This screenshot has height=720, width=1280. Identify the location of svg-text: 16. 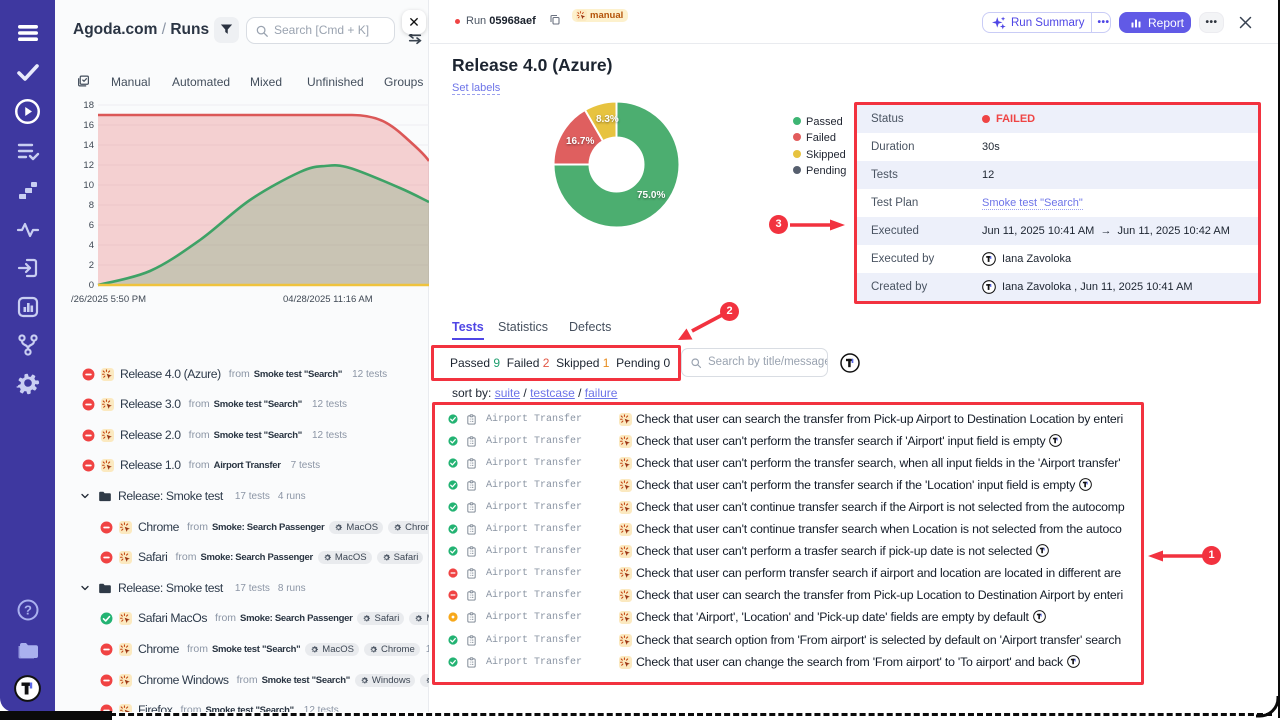
(88, 125).